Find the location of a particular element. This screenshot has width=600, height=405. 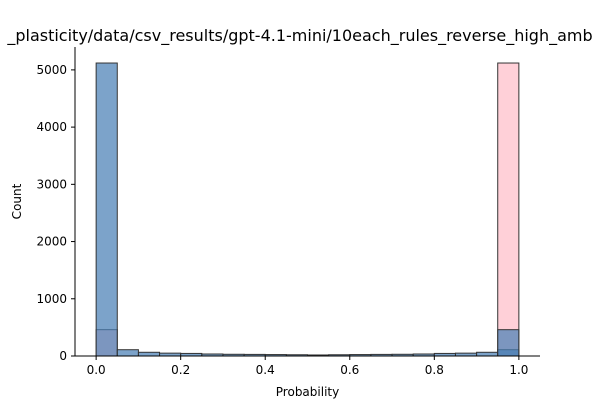

x-tick-label: 0.2 is located at coordinates (180, 370).